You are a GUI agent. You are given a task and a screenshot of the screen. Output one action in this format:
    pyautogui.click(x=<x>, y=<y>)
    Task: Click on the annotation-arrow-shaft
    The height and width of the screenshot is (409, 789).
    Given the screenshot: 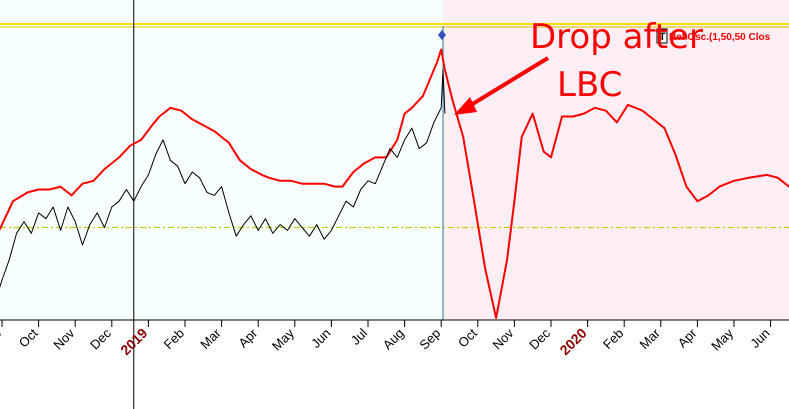 What is the action you would take?
    pyautogui.click(x=507, y=83)
    